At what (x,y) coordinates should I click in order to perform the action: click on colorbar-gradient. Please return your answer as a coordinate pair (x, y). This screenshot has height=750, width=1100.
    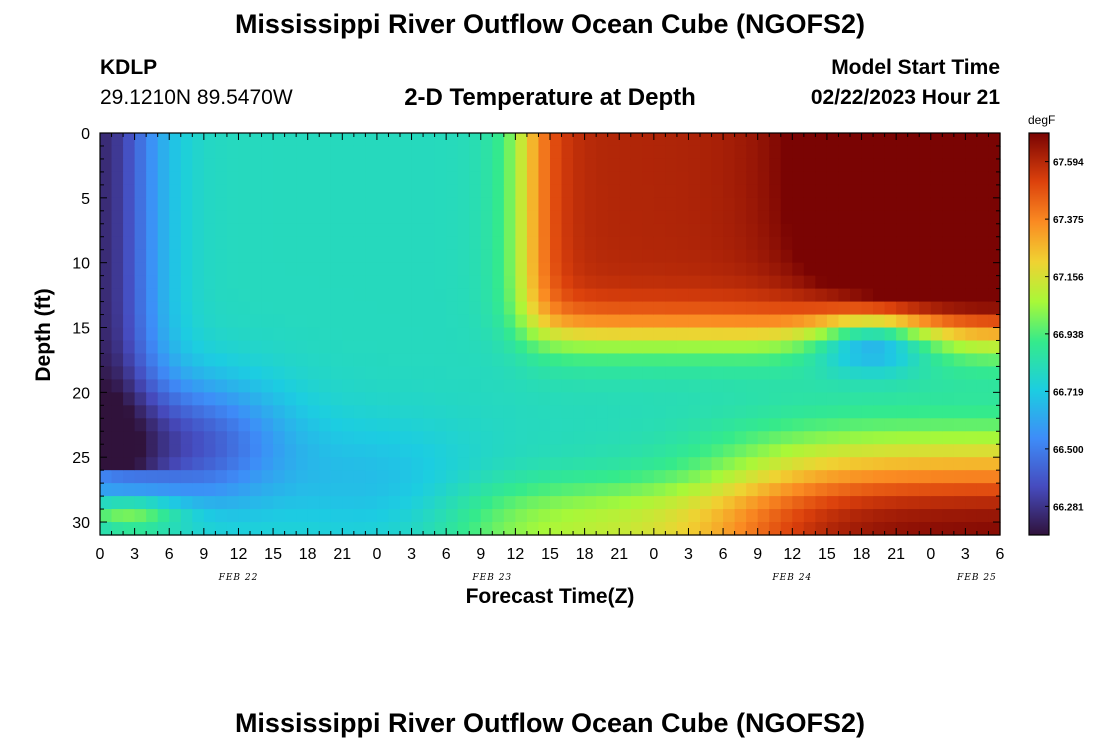
    Looking at the image, I should click on (1039, 334).